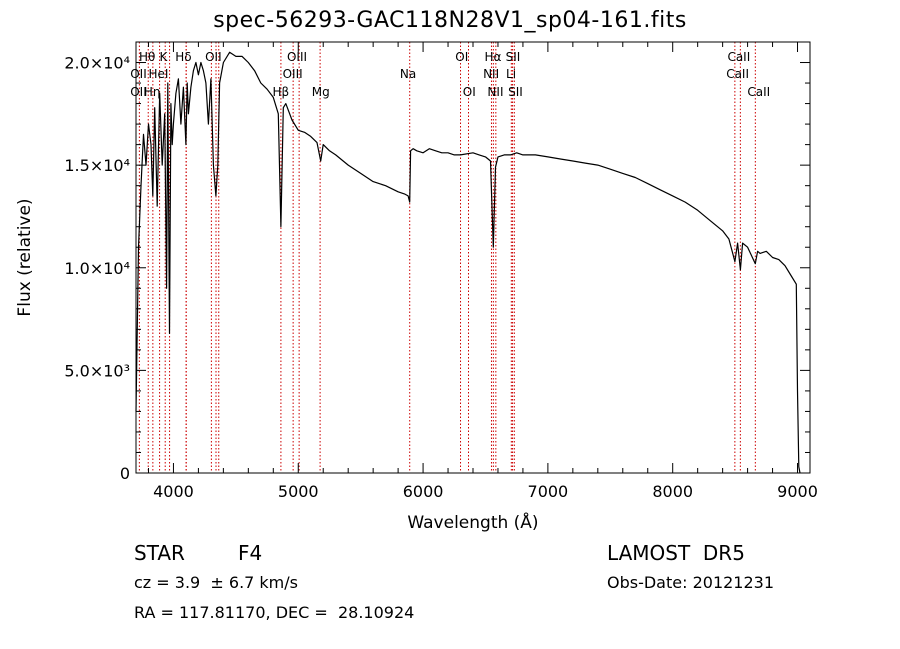 This screenshot has height=649, width=900. Describe the element at coordinates (152, 92) in the screenshot. I see `line-label: Hη` at that location.